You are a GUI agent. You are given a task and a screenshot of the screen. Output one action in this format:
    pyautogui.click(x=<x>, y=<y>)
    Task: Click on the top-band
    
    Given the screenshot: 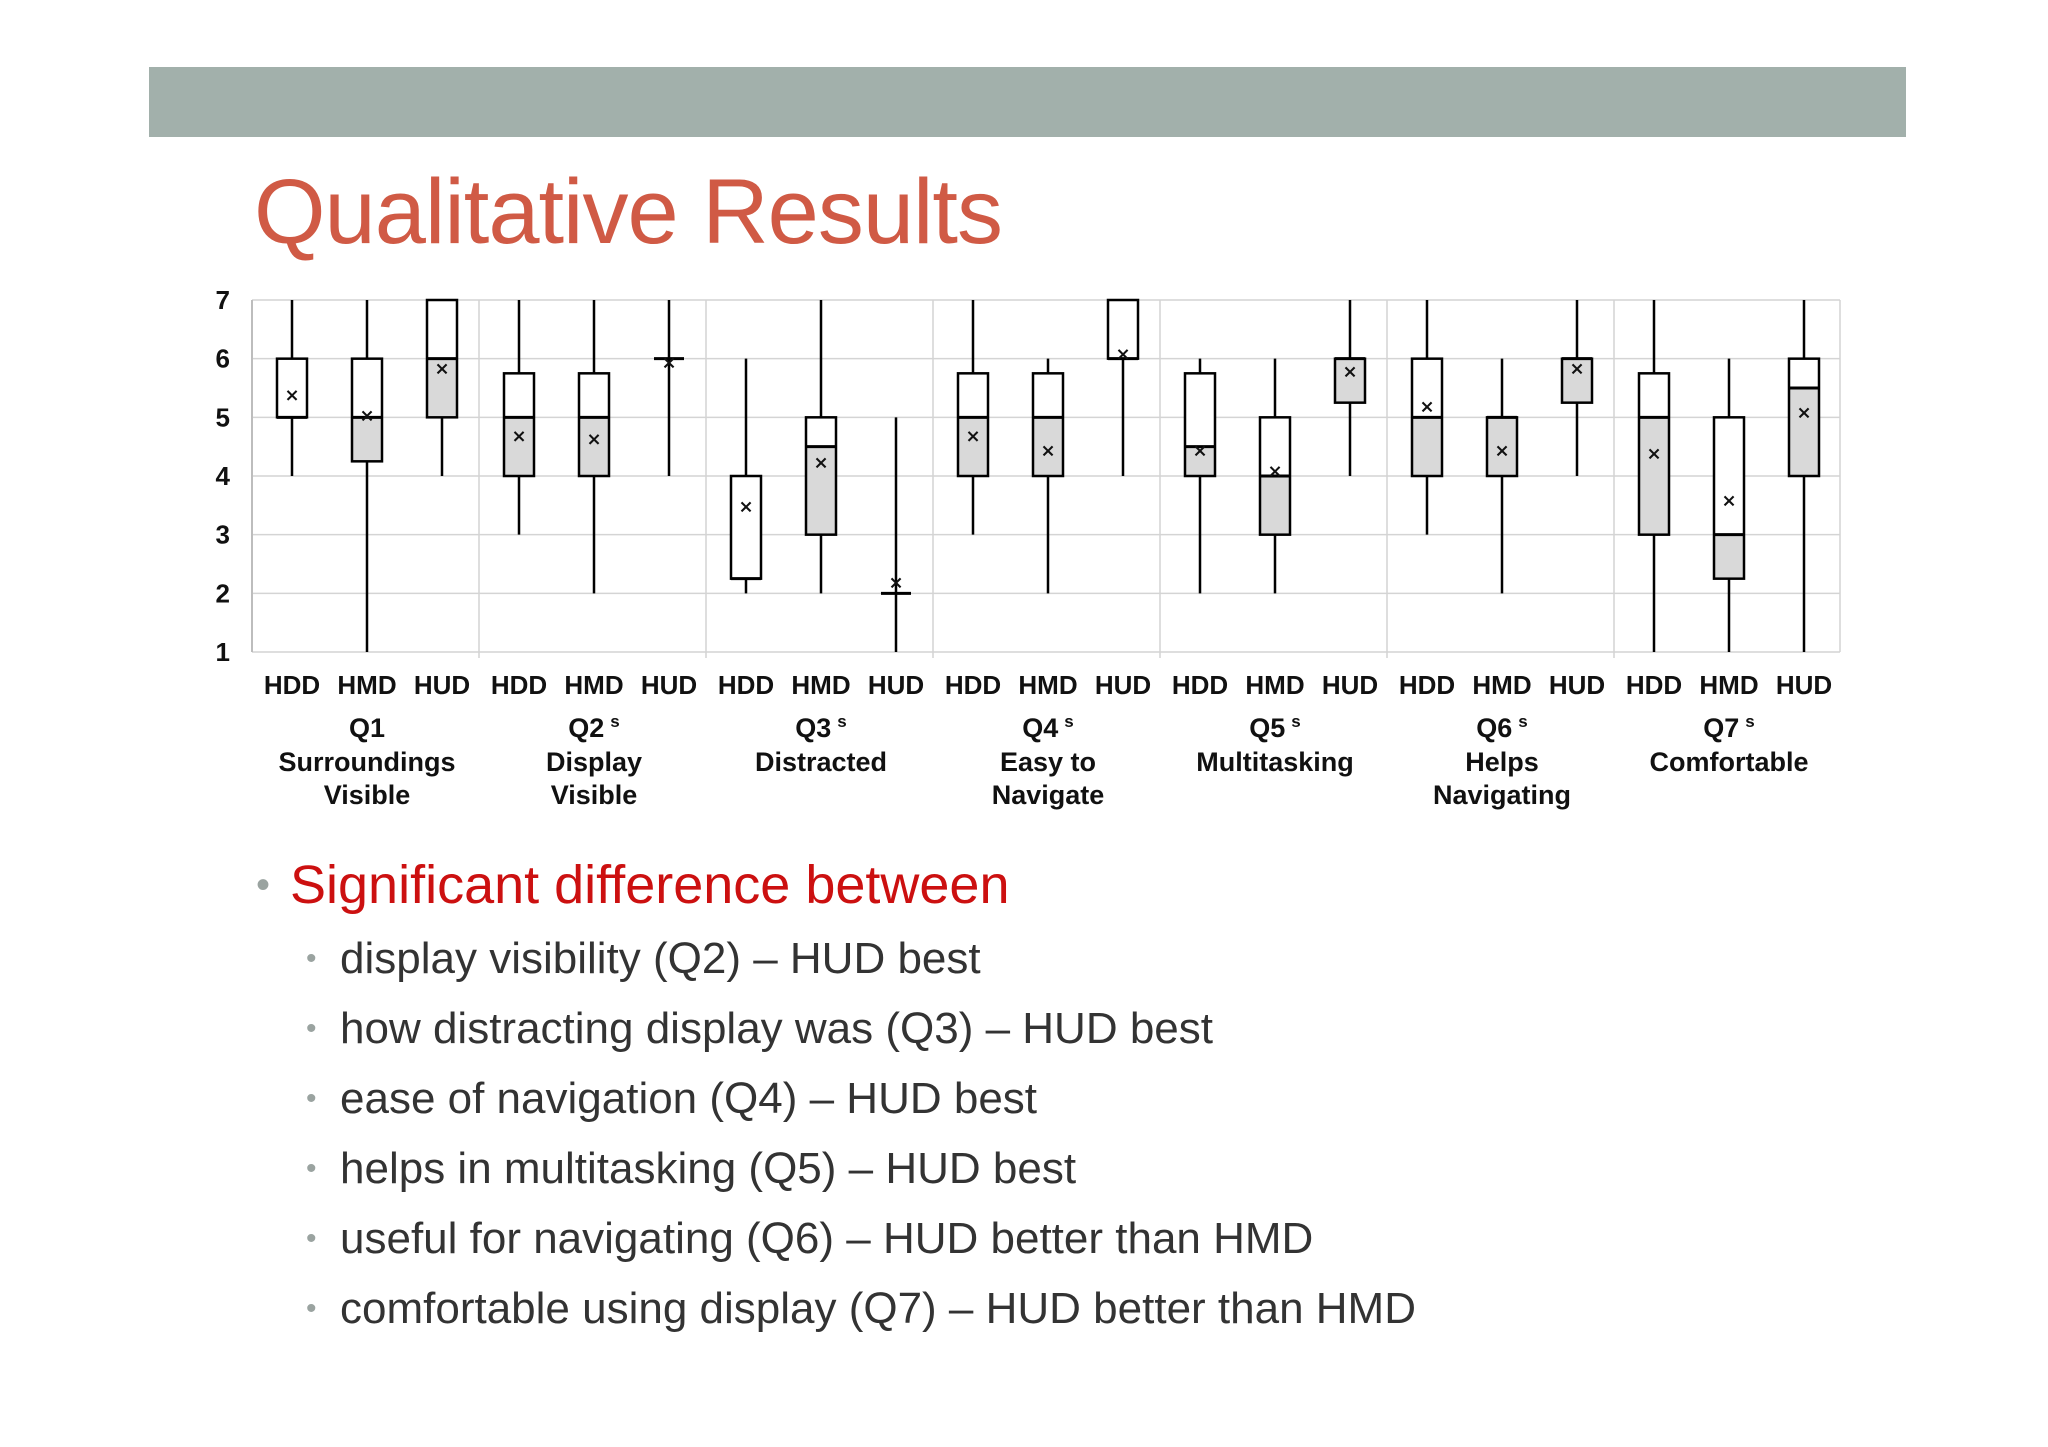 What is the action you would take?
    pyautogui.click(x=1027, y=102)
    